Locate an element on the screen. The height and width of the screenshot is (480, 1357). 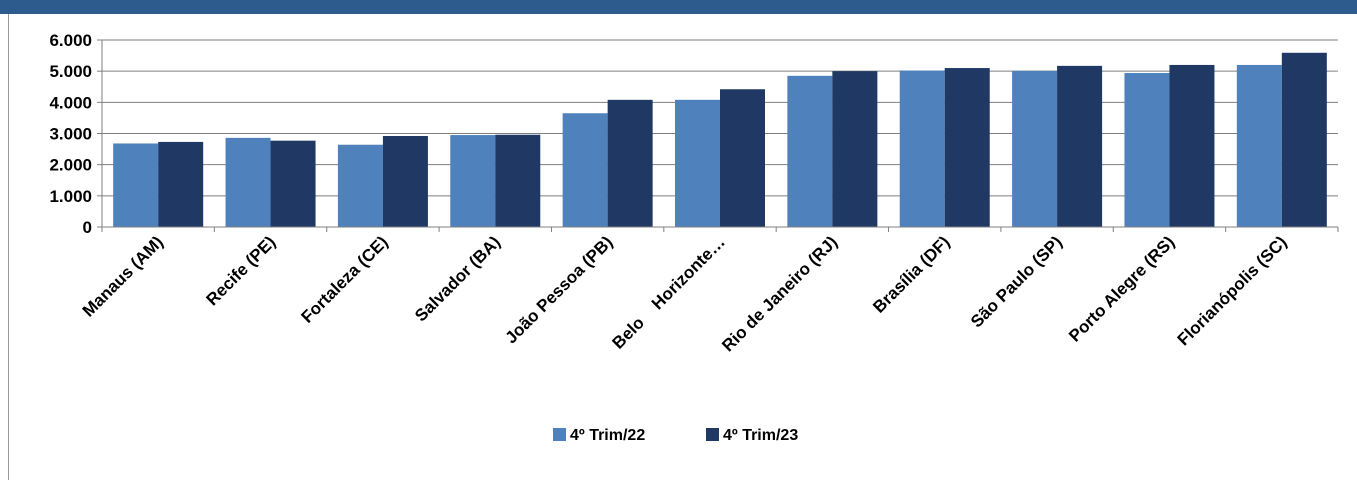
category-label: Salvador (BA) is located at coordinates (457, 278).